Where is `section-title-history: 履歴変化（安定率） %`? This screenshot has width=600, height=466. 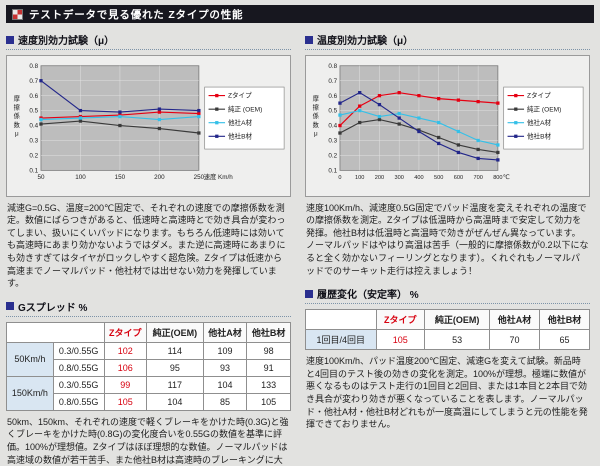 section-title-history: 履歴変化（安定率） % is located at coordinates (368, 296).